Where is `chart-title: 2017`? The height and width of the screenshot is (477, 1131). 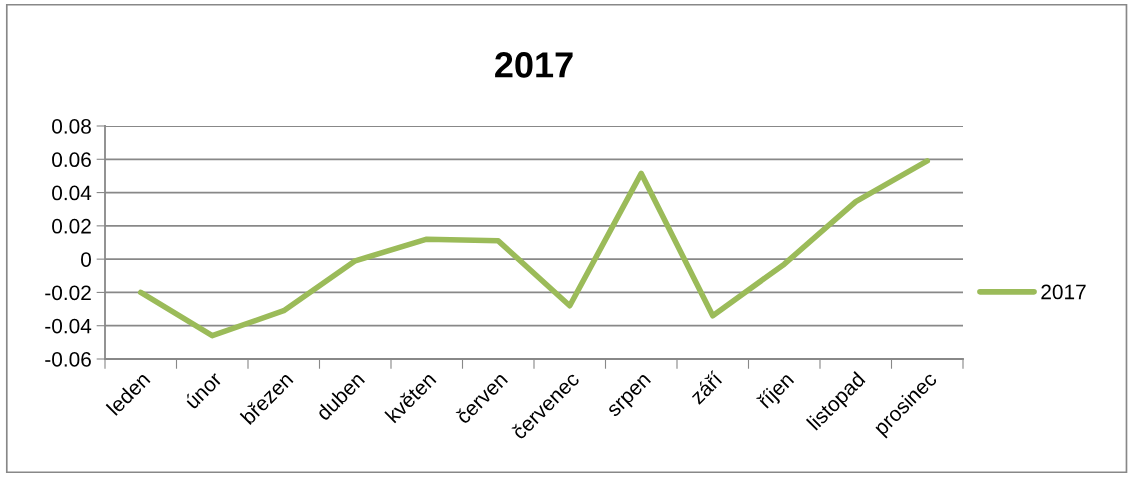
chart-title: 2017 is located at coordinates (534, 65).